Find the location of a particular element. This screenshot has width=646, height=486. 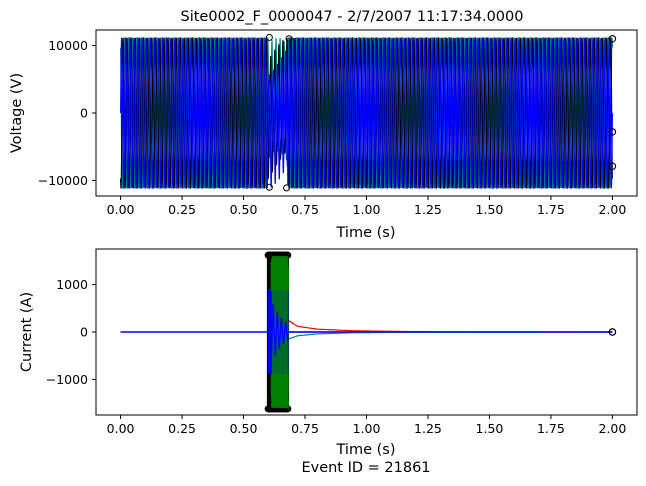

voltage-x-axis-label: Time (s) is located at coordinates (366, 233).